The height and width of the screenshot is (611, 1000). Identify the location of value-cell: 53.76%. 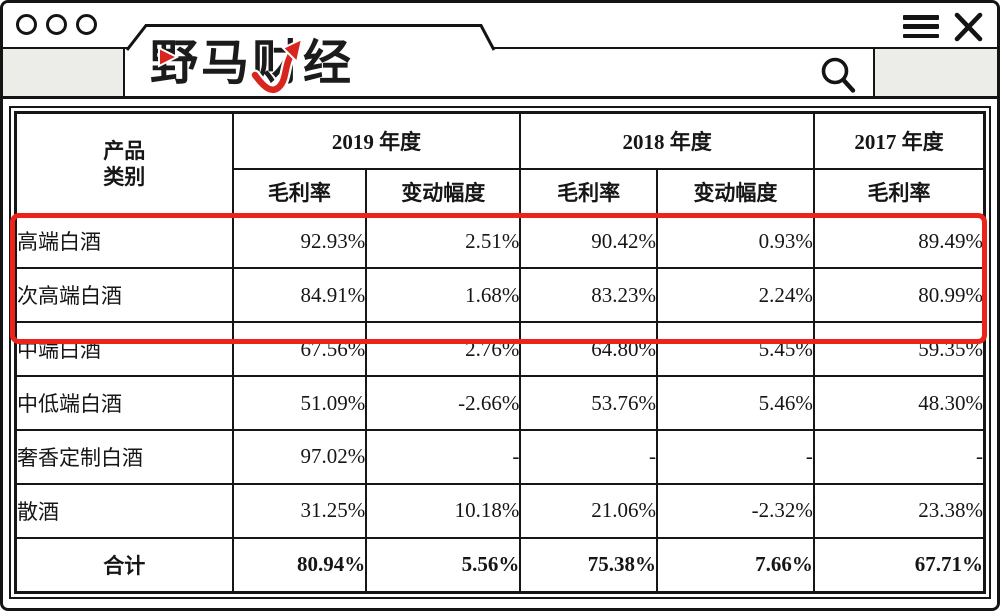
(588, 403).